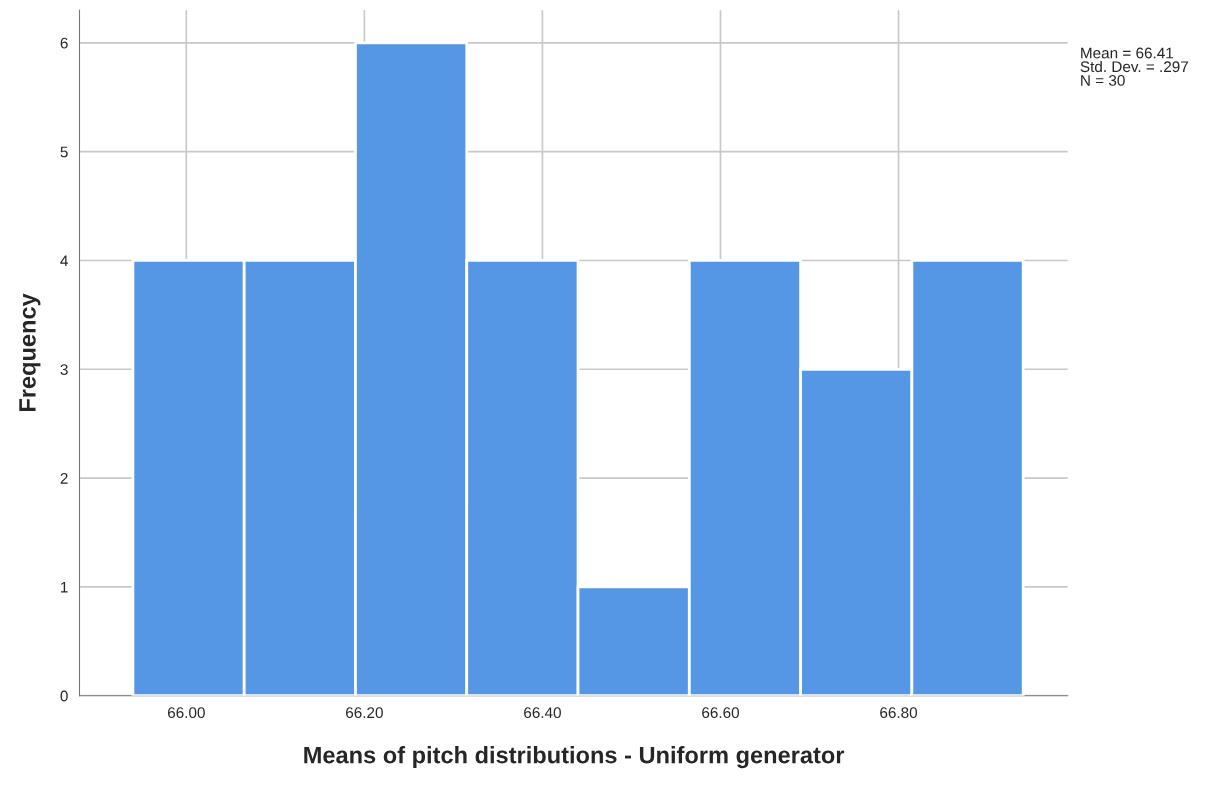 The height and width of the screenshot is (787, 1223). Describe the element at coordinates (574, 757) in the screenshot. I see `x-axis-title: Means of pitch distributions - Uniform generator` at that location.